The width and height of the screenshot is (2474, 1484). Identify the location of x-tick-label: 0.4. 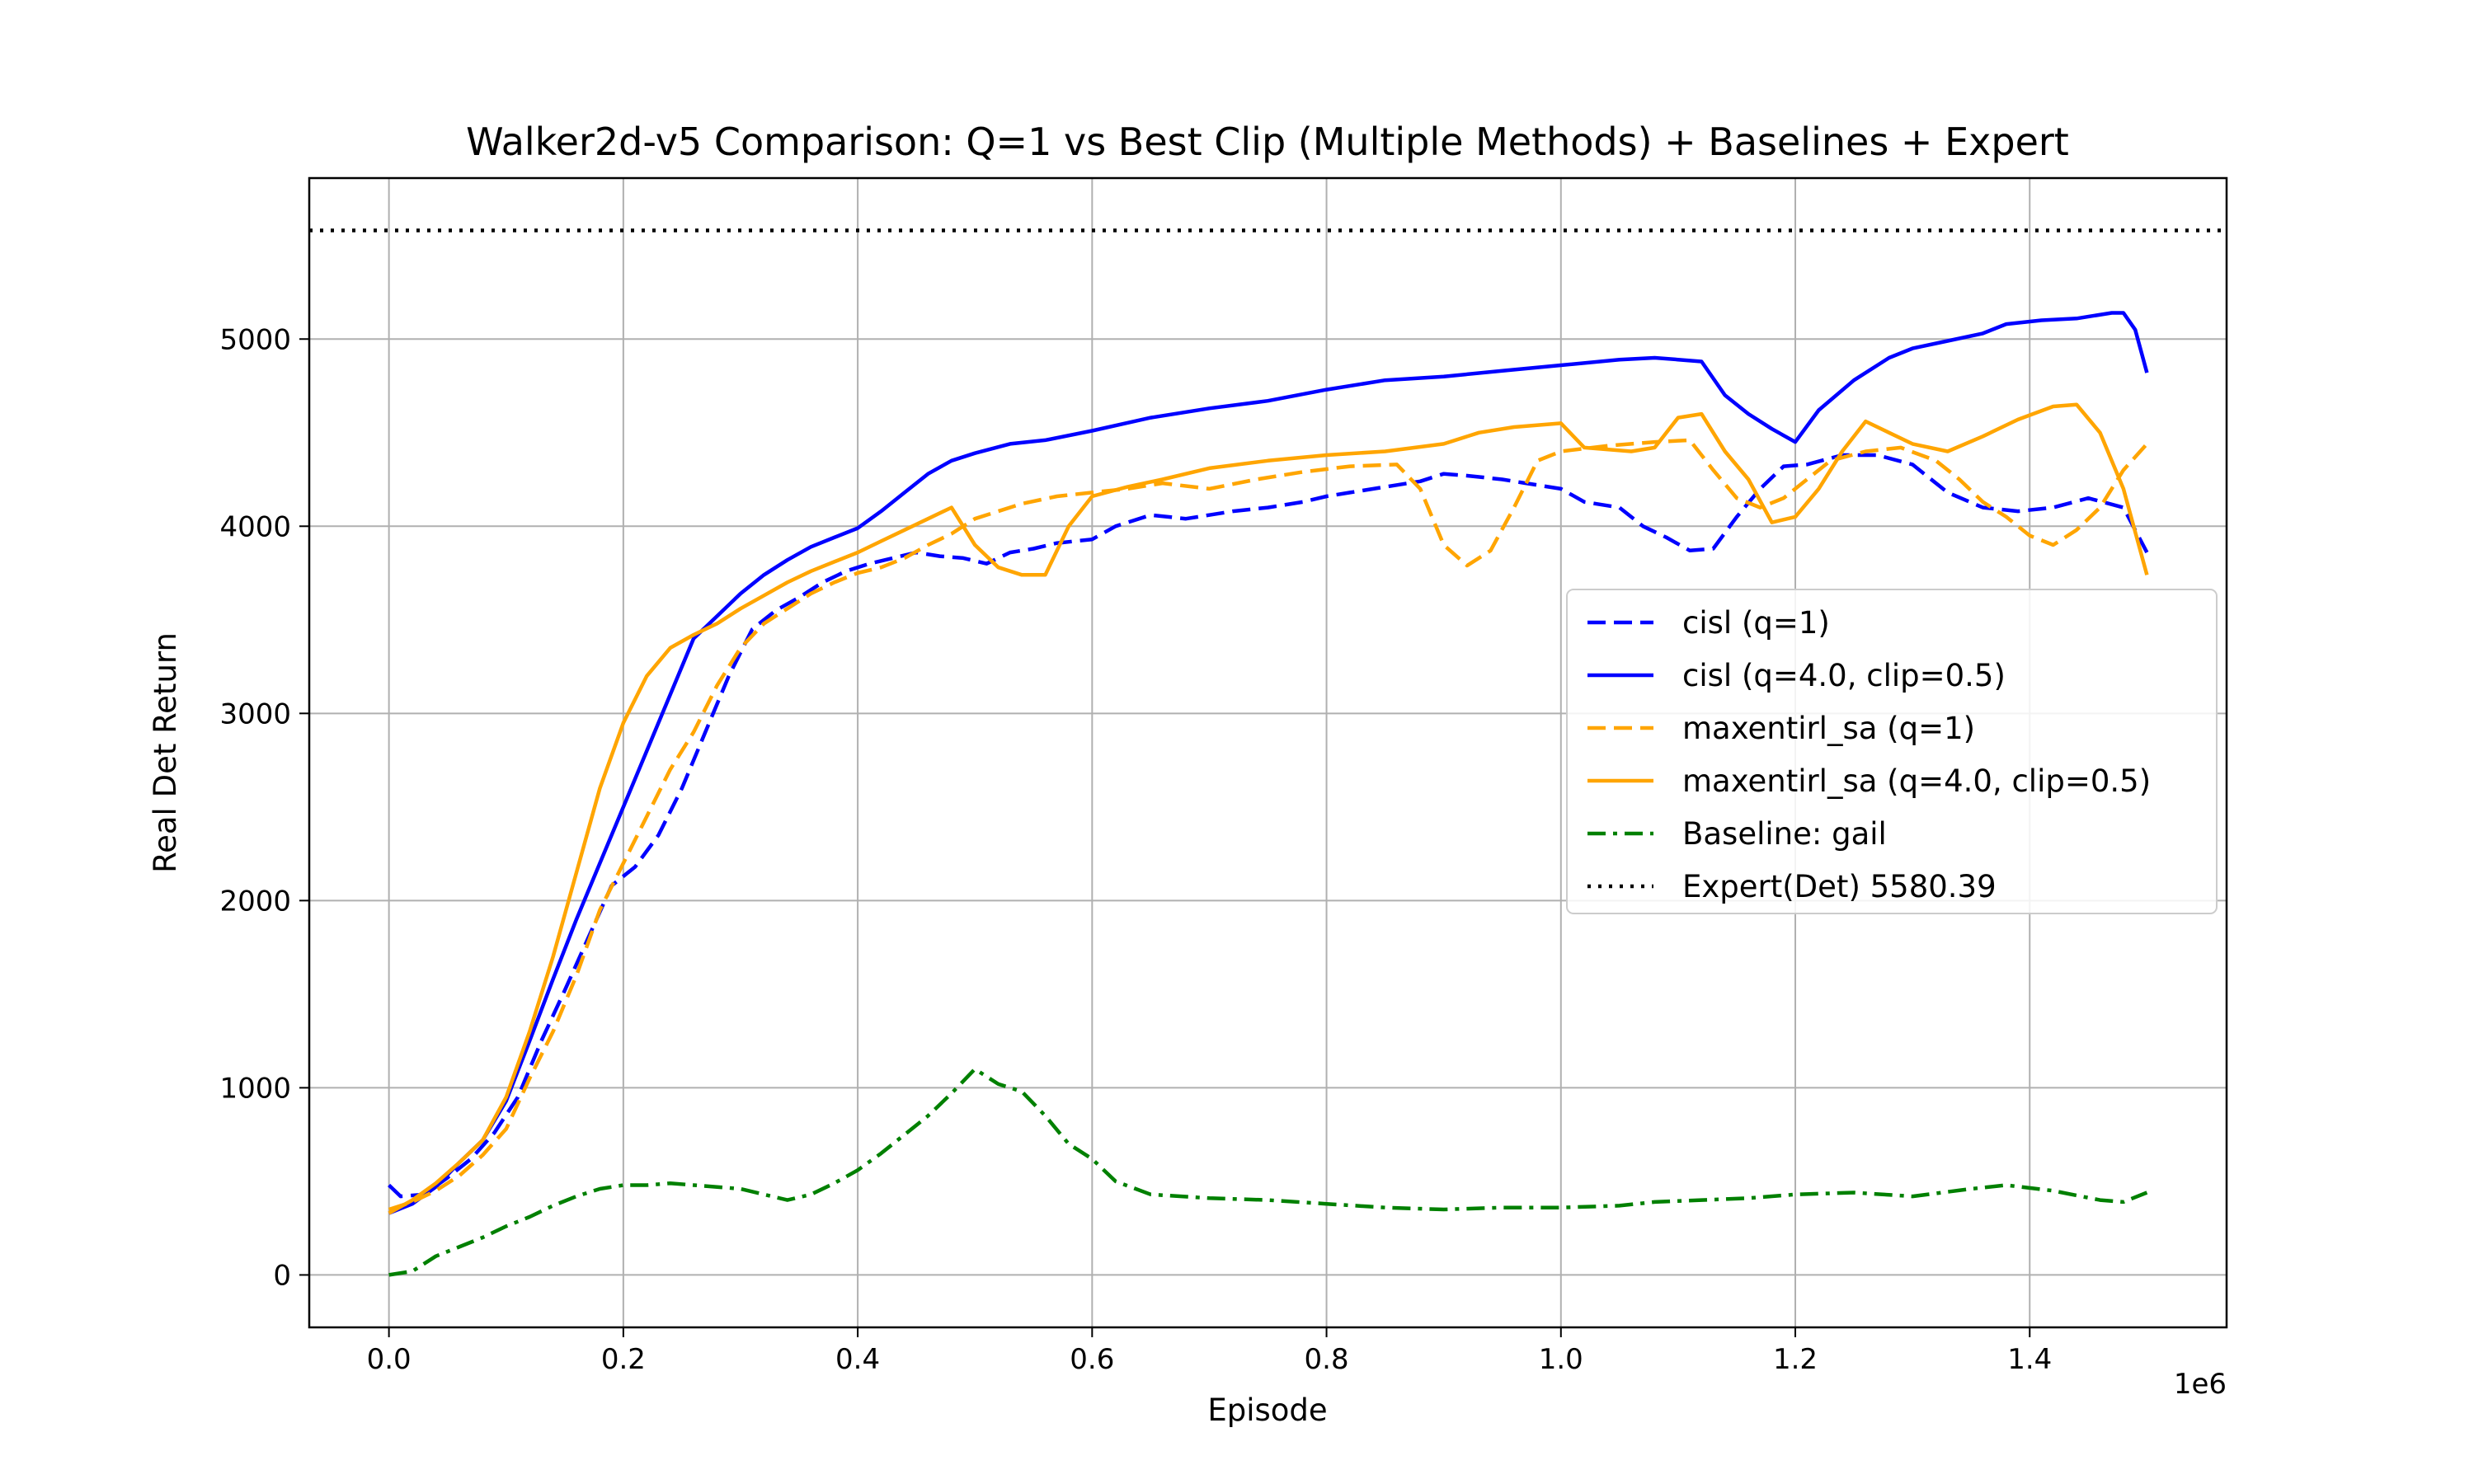
(857, 1359).